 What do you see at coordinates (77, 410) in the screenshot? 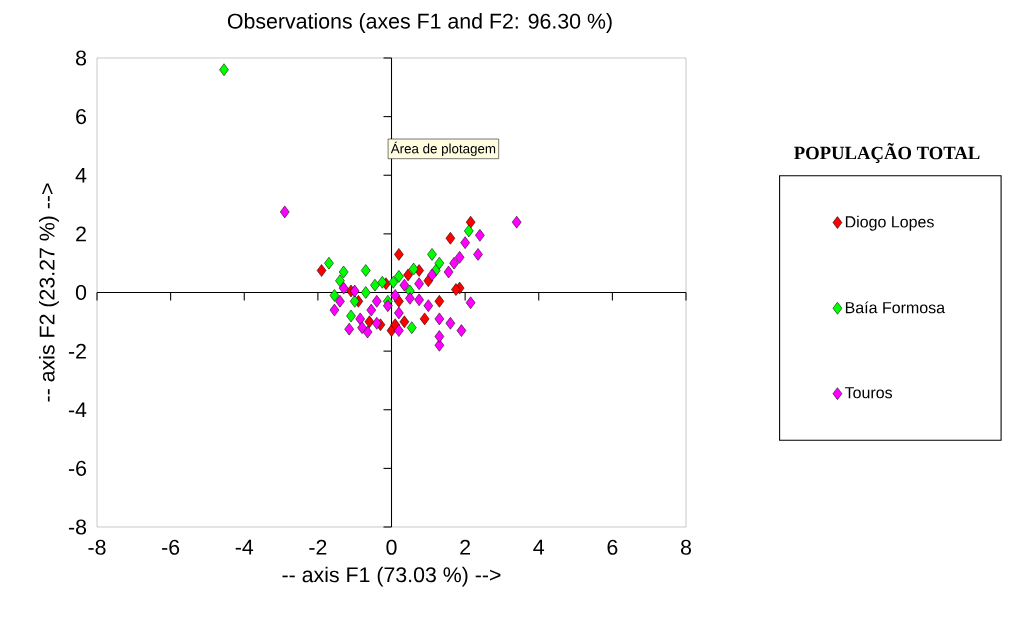
I see `y-tick-label: -4` at bounding box center [77, 410].